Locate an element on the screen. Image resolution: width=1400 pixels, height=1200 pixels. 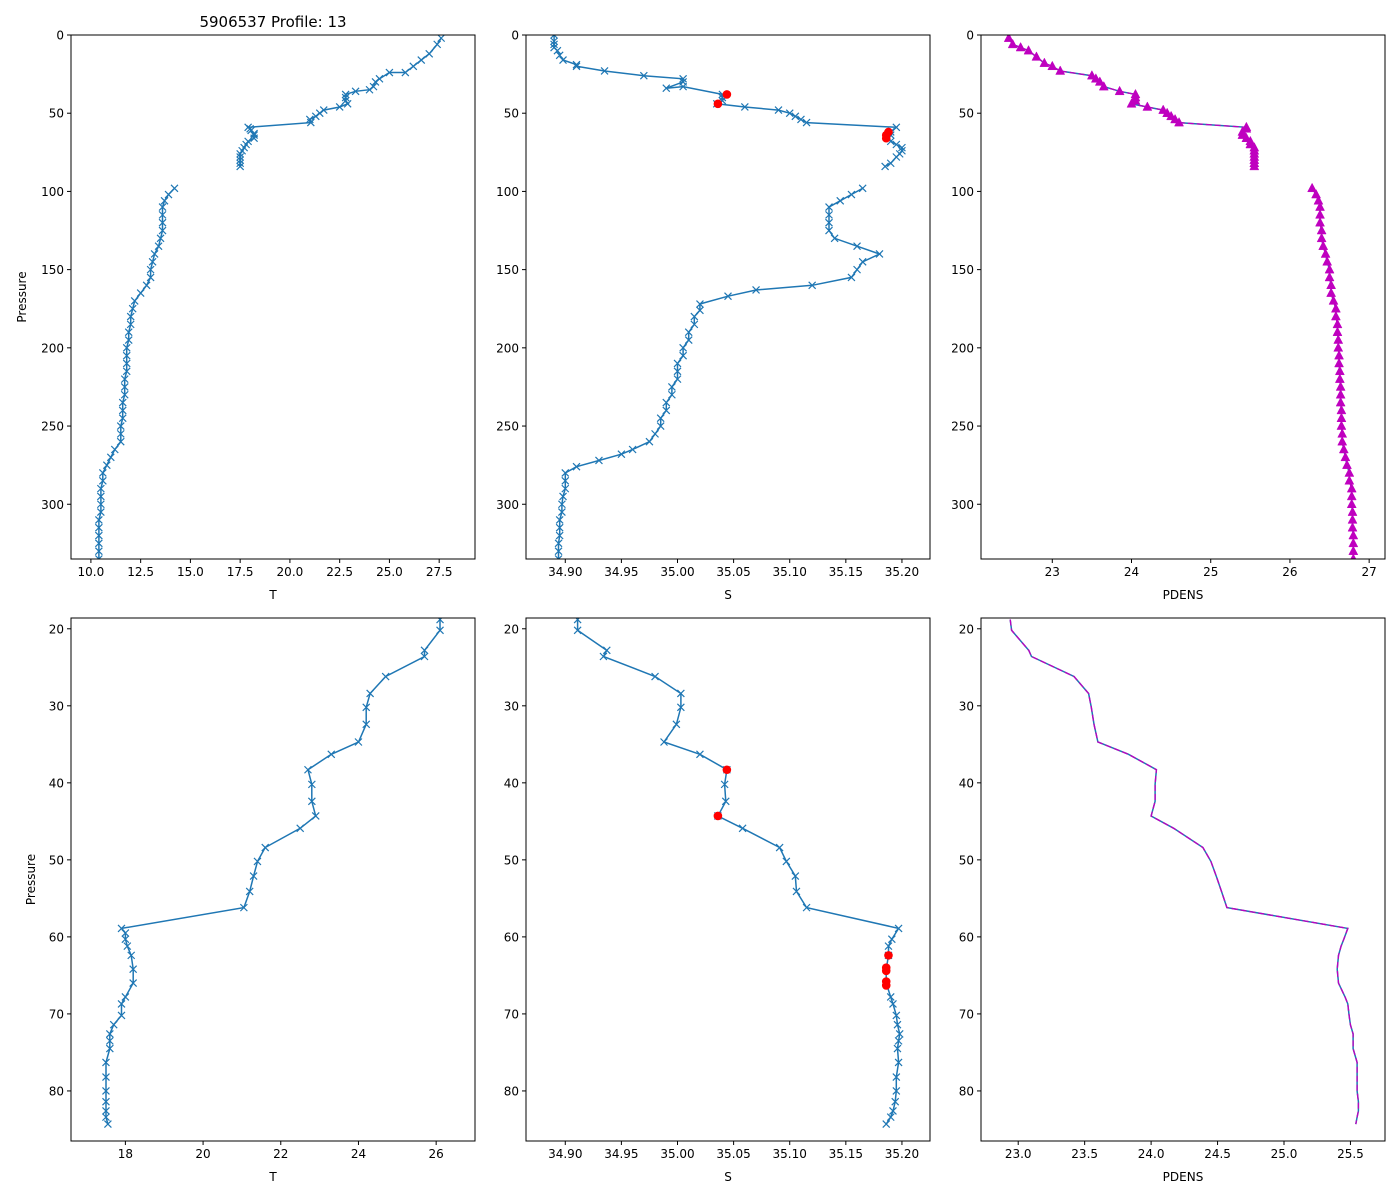
x-tick-label: 35.10 is located at coordinates (790, 572).